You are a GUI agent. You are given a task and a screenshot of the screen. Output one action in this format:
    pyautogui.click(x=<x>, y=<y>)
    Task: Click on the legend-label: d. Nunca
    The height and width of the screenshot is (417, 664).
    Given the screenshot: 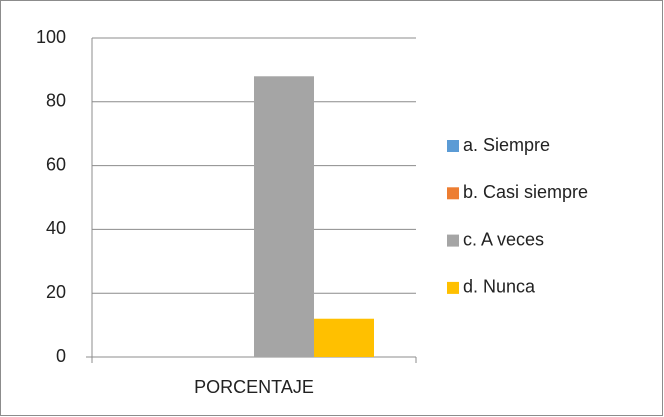 What is the action you would take?
    pyautogui.click(x=499, y=287)
    